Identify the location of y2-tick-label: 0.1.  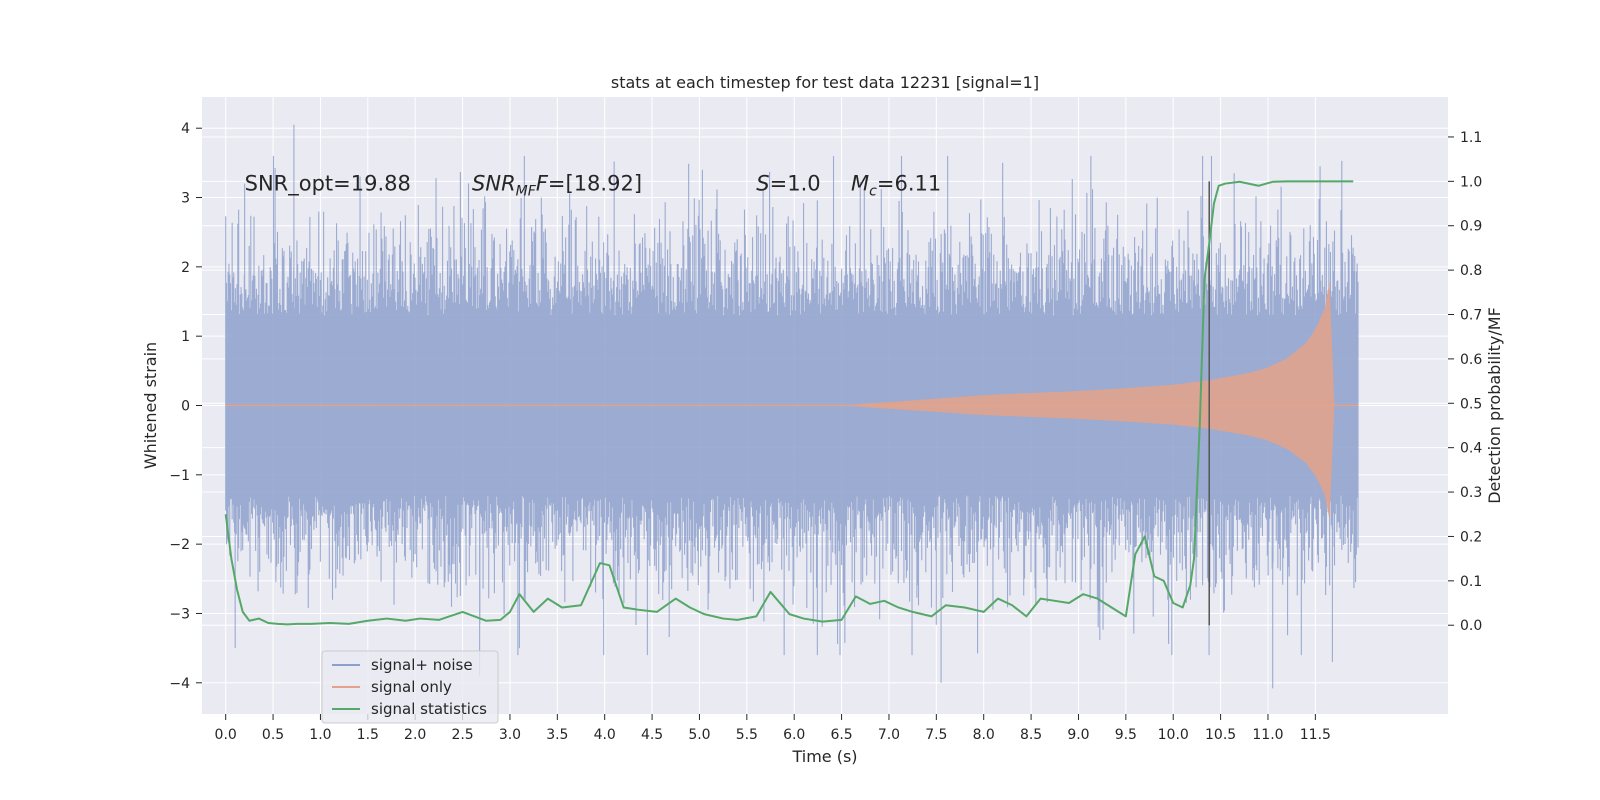
(1471, 582).